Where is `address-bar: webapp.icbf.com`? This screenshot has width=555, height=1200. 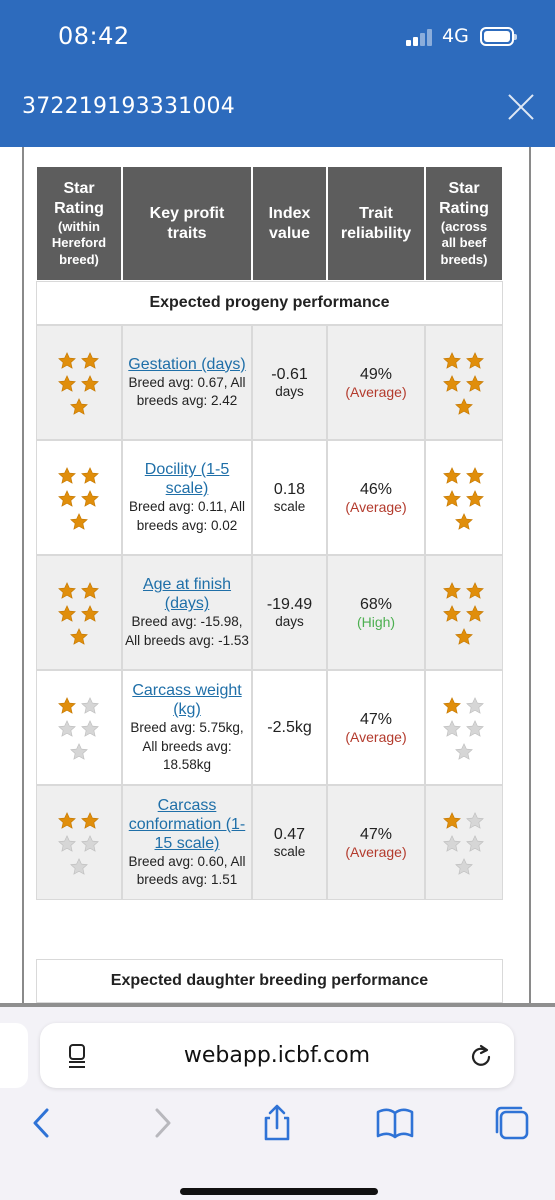
address-bar: webapp.icbf.com is located at coordinates (277, 1055).